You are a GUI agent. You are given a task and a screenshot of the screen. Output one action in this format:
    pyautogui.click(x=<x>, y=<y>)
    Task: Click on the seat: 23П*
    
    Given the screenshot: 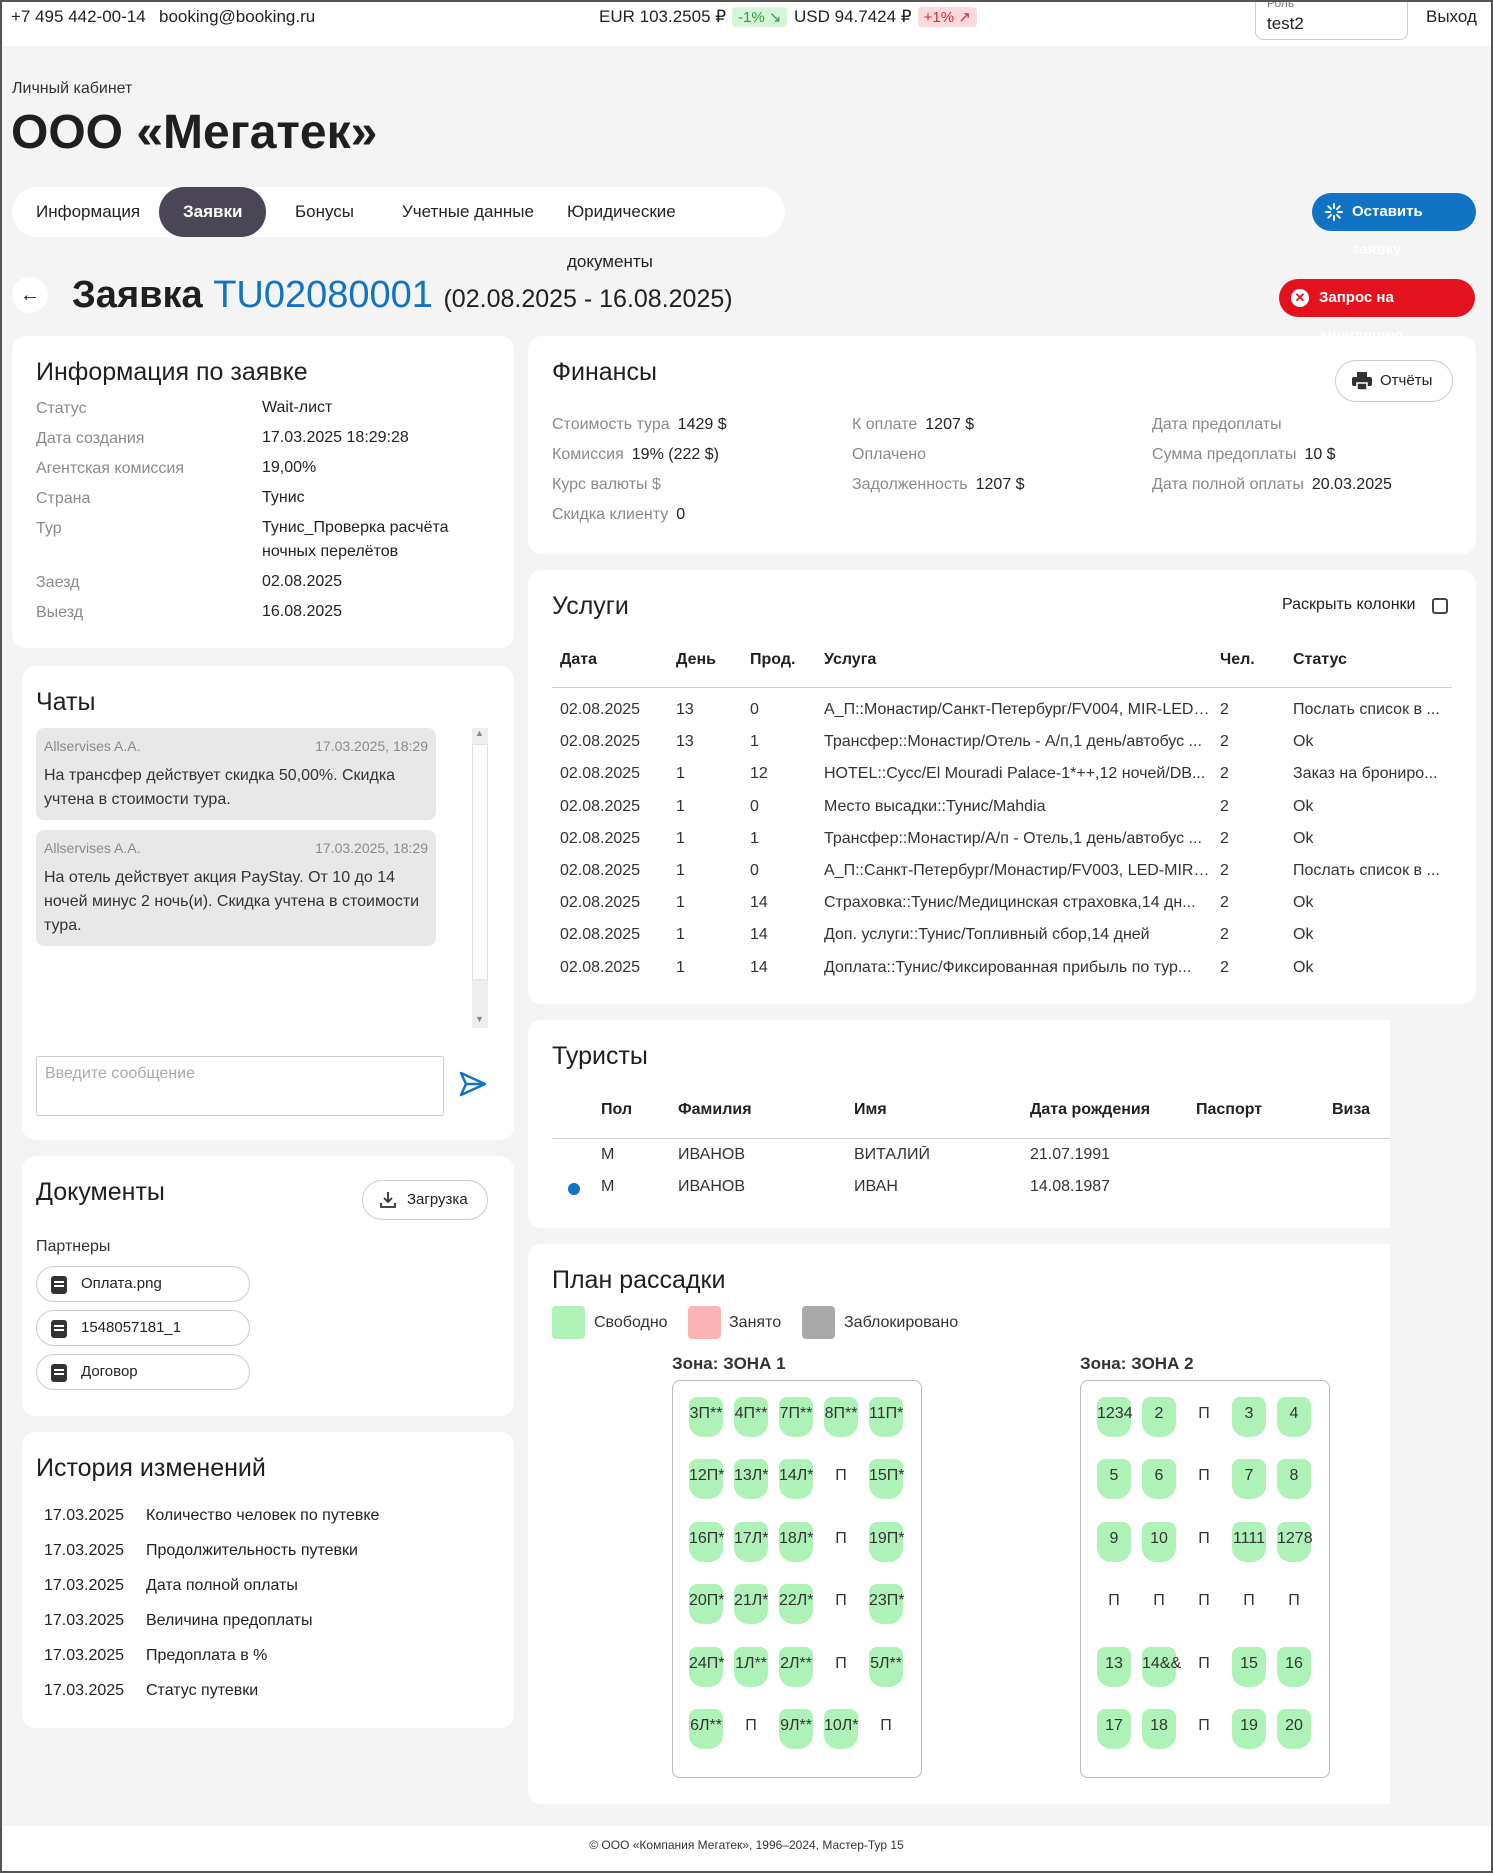 What is the action you would take?
    pyautogui.click(x=887, y=1604)
    